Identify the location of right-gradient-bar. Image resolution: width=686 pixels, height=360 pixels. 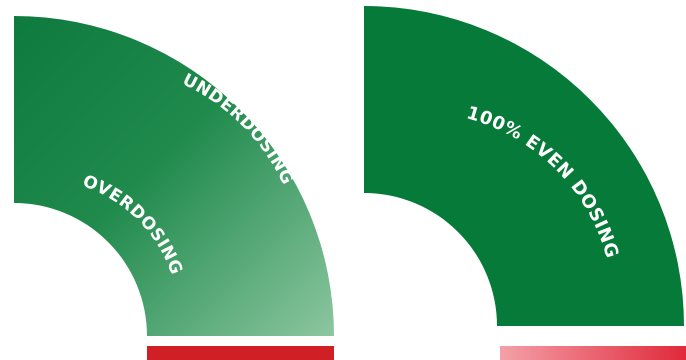
(593, 353).